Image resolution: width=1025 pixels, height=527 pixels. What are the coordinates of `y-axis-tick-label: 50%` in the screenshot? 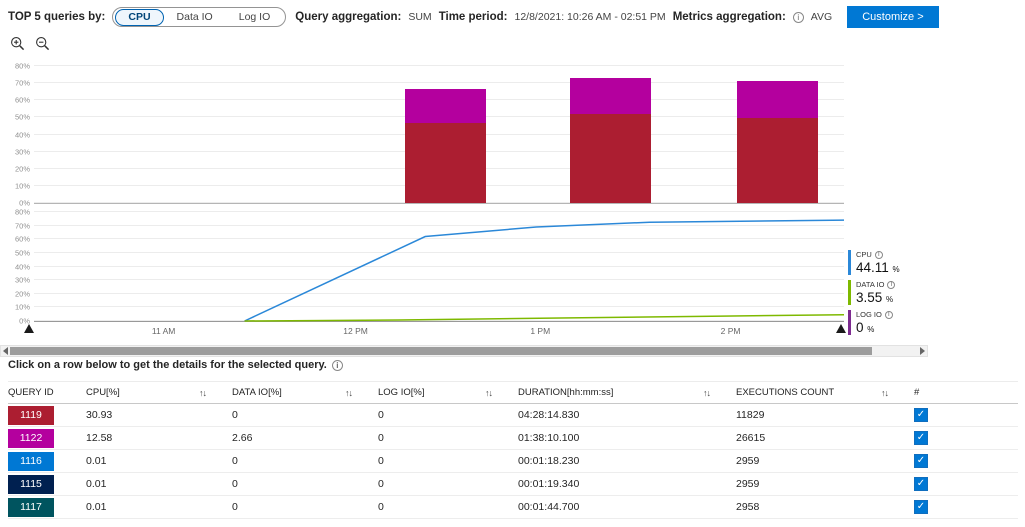 It's located at (22, 253).